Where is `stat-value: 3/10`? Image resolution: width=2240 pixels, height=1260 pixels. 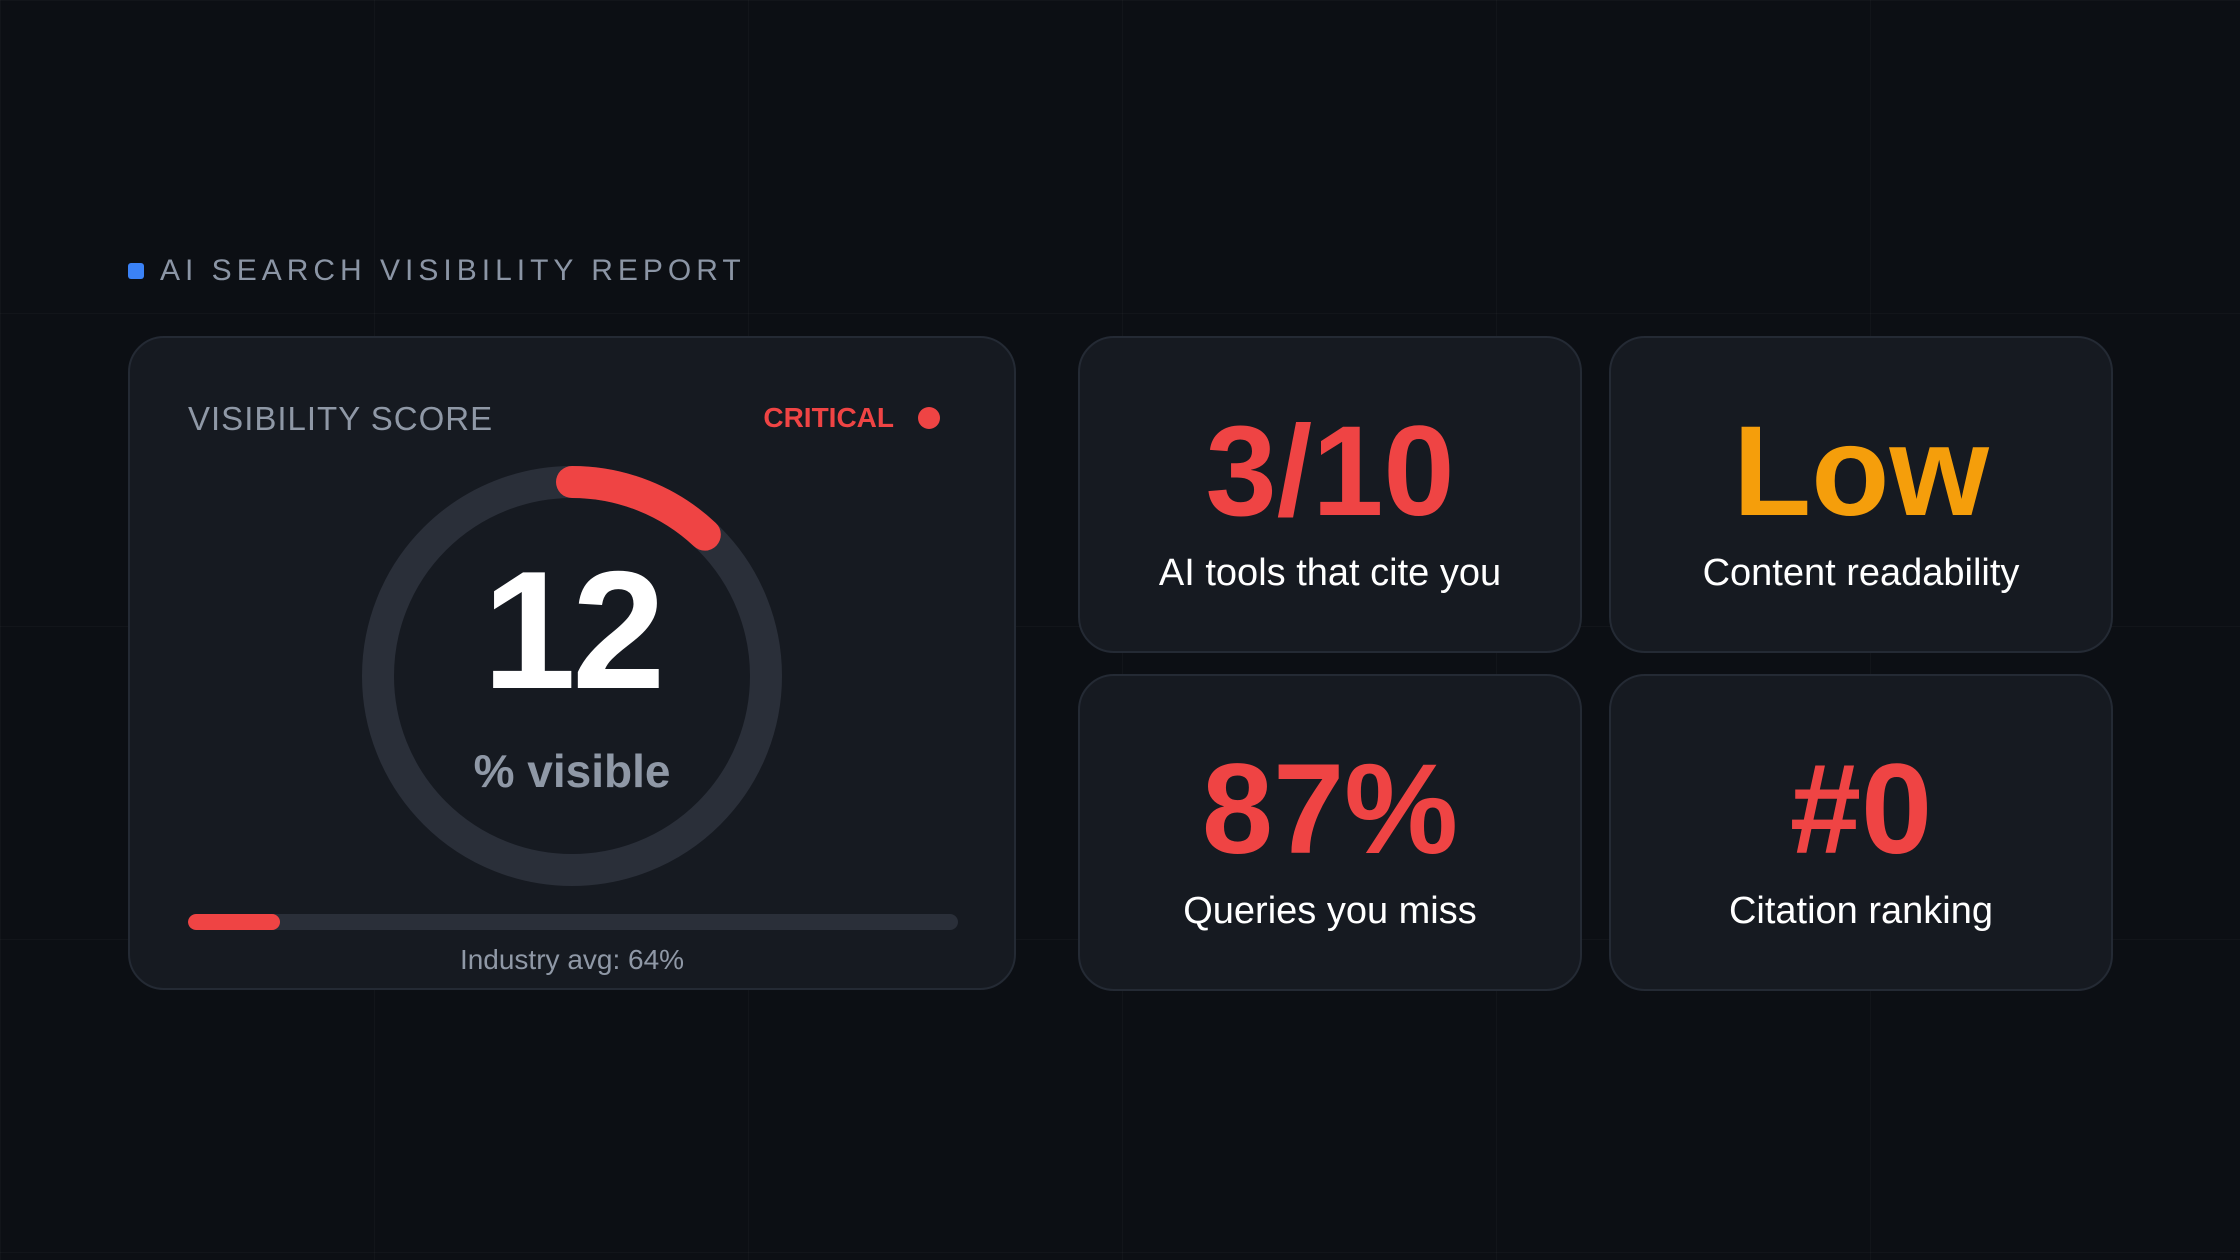
stat-value: 3/10 is located at coordinates (1330, 471).